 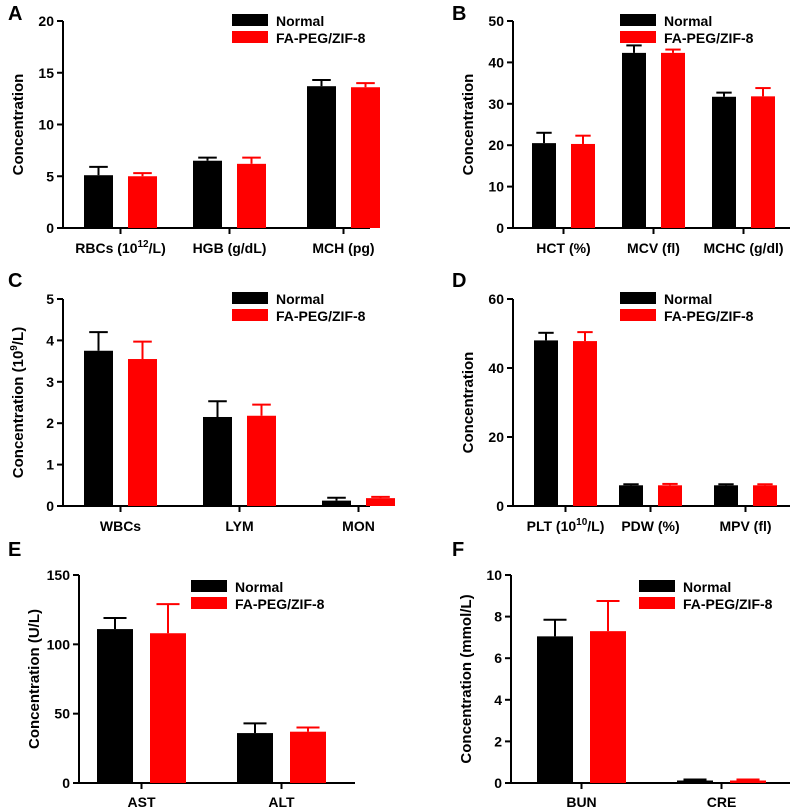 What do you see at coordinates (496, 104) in the screenshot?
I see `y-tick-label: 30` at bounding box center [496, 104].